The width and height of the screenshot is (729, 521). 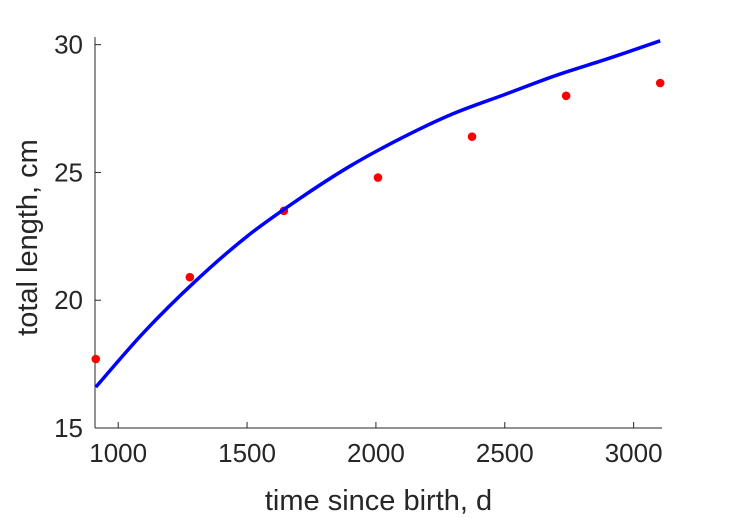 What do you see at coordinates (68, 300) in the screenshot?
I see `y-tick-label: 20` at bounding box center [68, 300].